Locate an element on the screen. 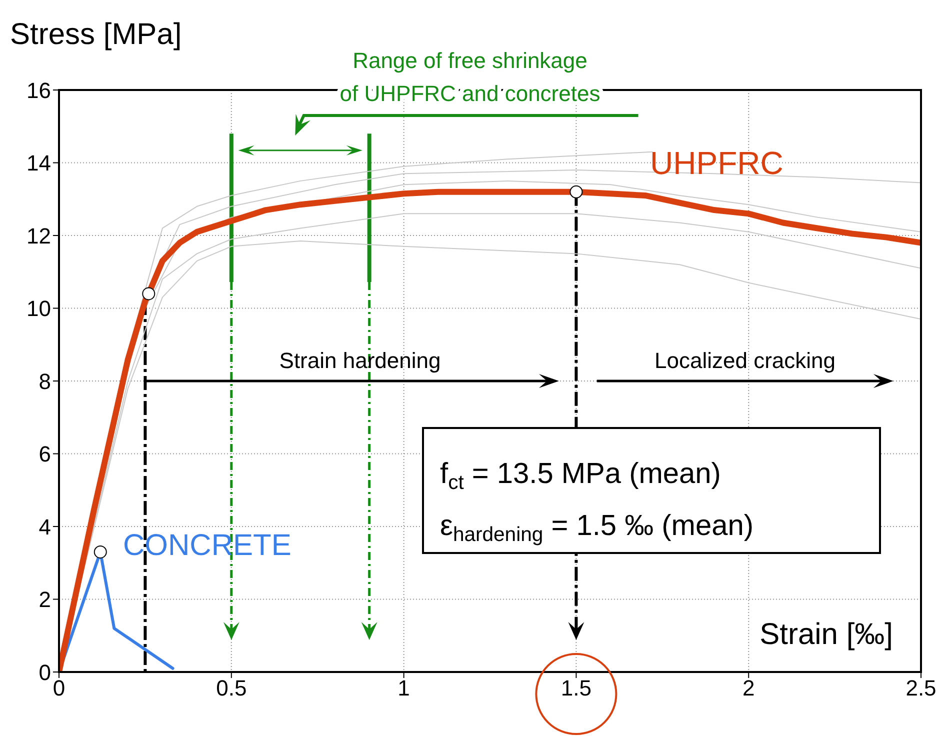 The width and height of the screenshot is (939, 743). x-tick-label: 2.5 is located at coordinates (921, 688).